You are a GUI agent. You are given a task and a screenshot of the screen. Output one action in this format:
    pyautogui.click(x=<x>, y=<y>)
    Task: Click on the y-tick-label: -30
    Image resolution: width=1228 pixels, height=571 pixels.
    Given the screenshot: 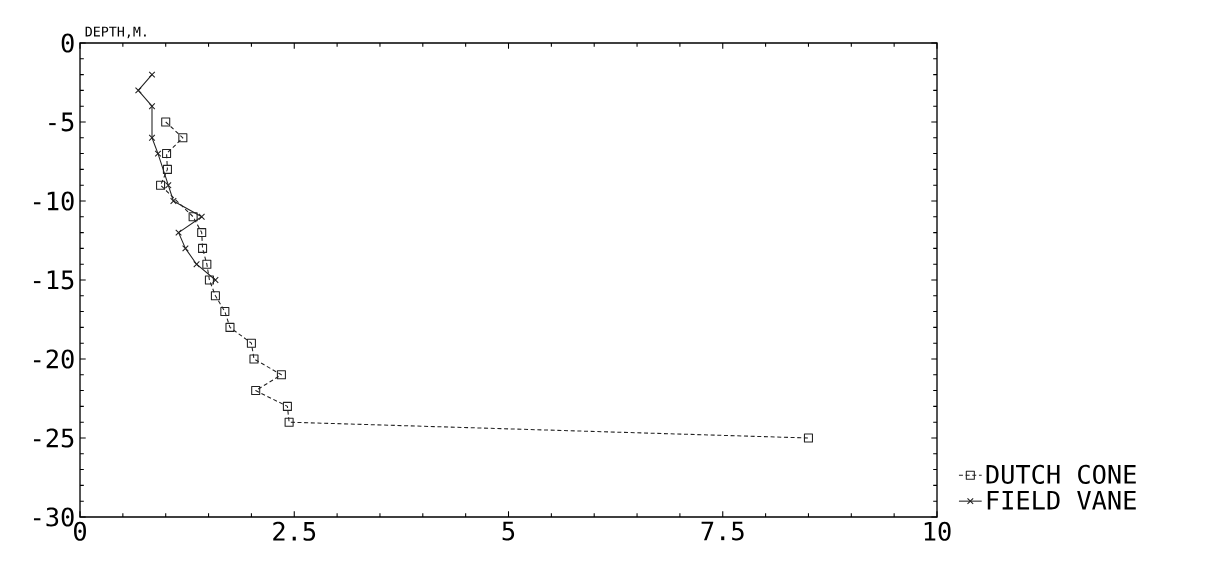 What is the action you would take?
    pyautogui.click(x=53, y=517)
    